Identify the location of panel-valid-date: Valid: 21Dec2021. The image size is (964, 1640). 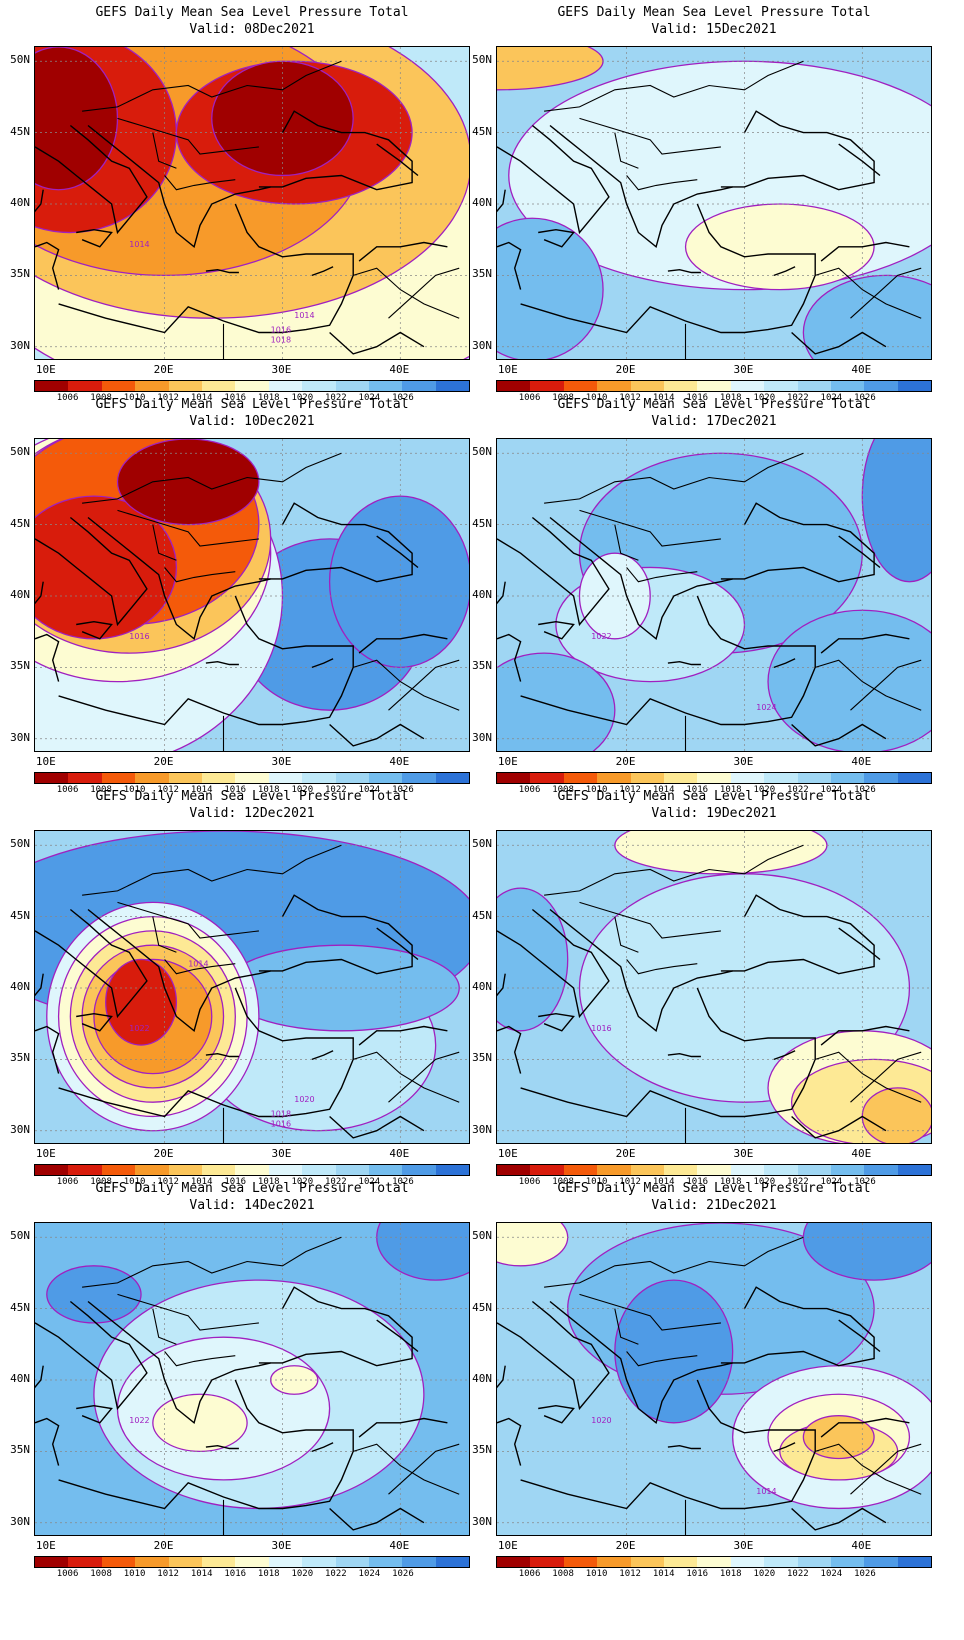
(714, 1205).